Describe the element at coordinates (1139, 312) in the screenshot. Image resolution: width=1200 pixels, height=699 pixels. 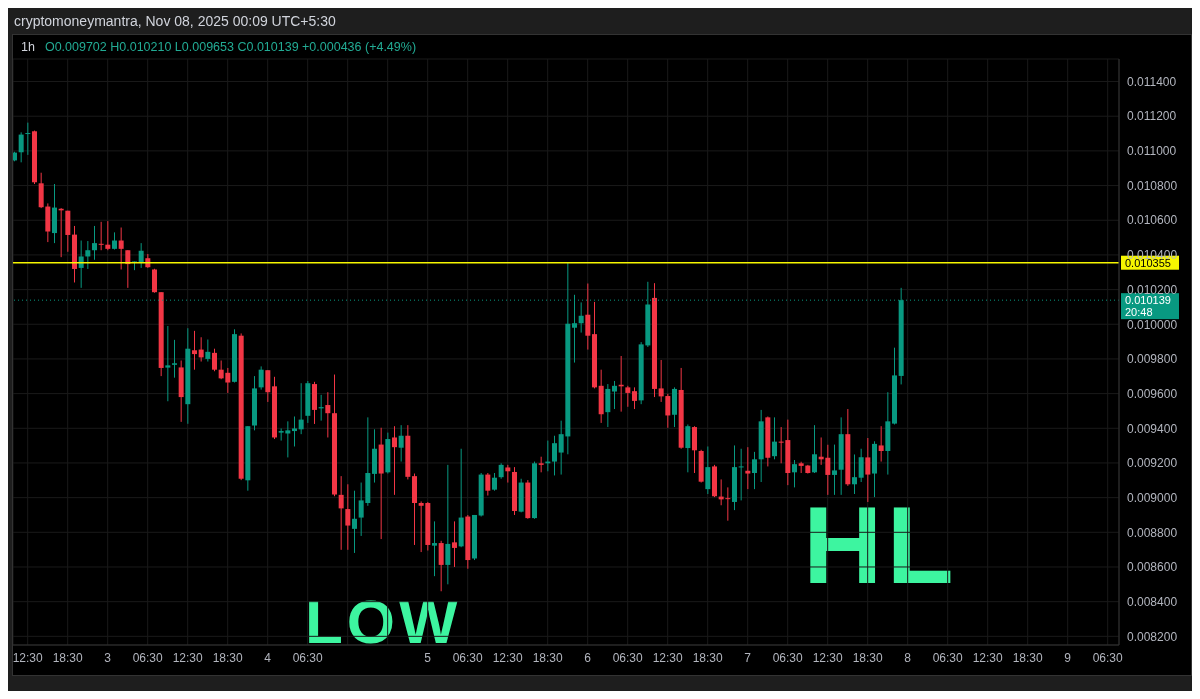
I see `text: 20:48` at that location.